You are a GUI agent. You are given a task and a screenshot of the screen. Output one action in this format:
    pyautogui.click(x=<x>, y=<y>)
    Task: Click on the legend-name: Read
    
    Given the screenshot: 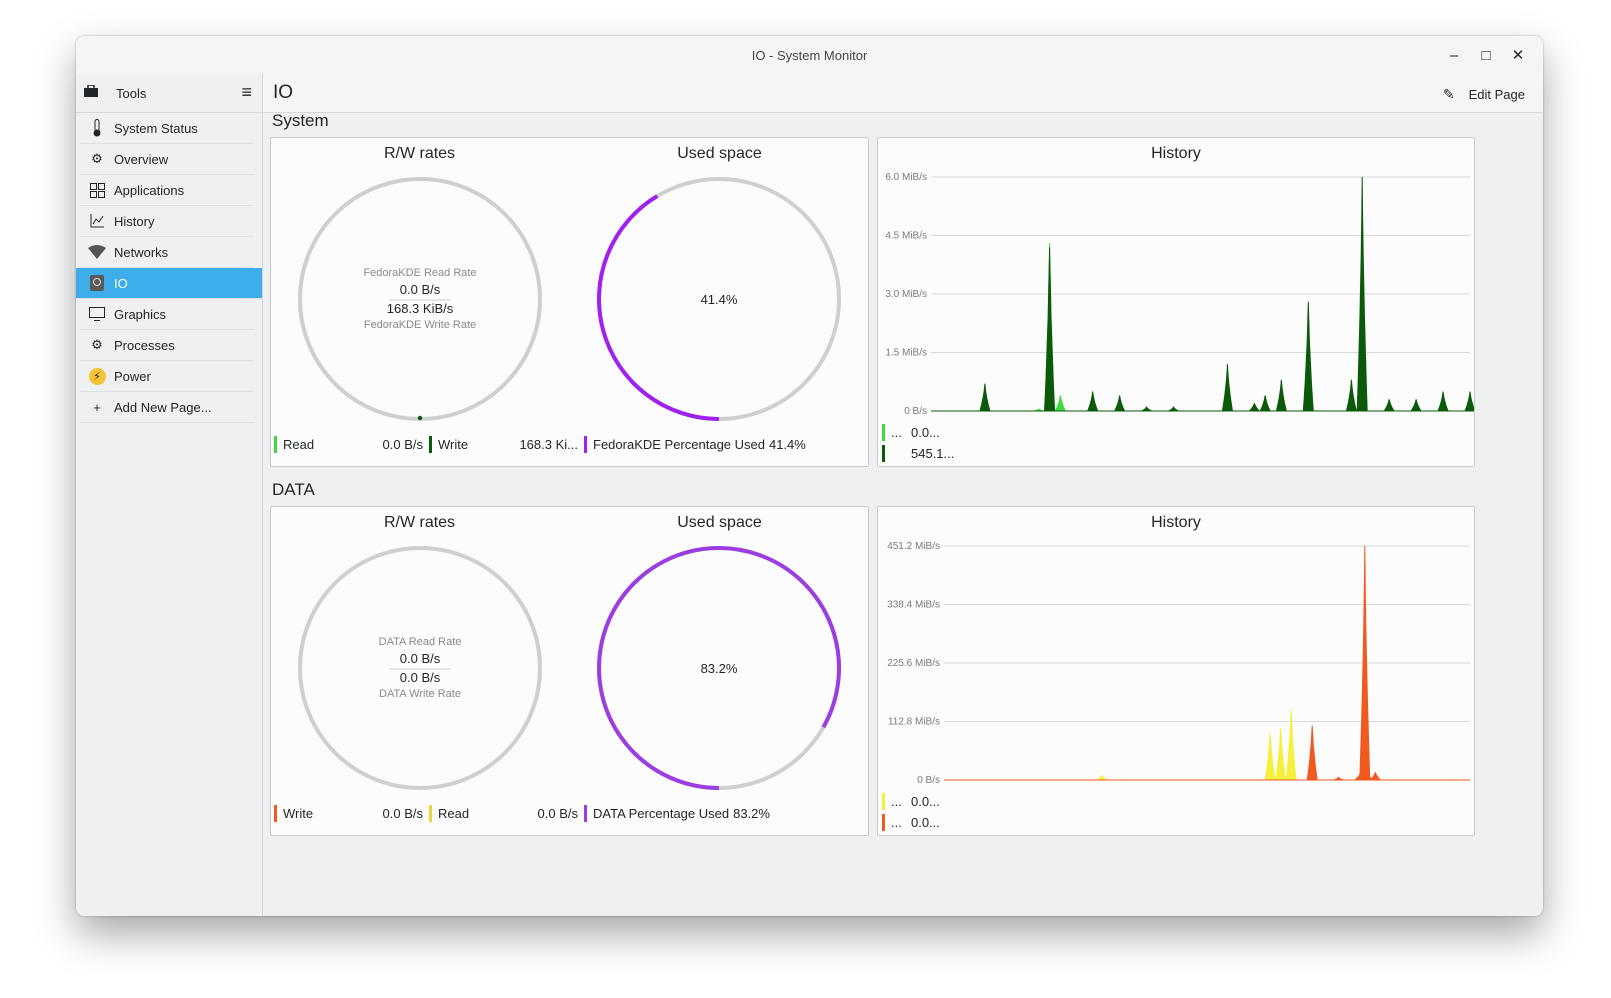 What is the action you would take?
    pyautogui.click(x=299, y=444)
    